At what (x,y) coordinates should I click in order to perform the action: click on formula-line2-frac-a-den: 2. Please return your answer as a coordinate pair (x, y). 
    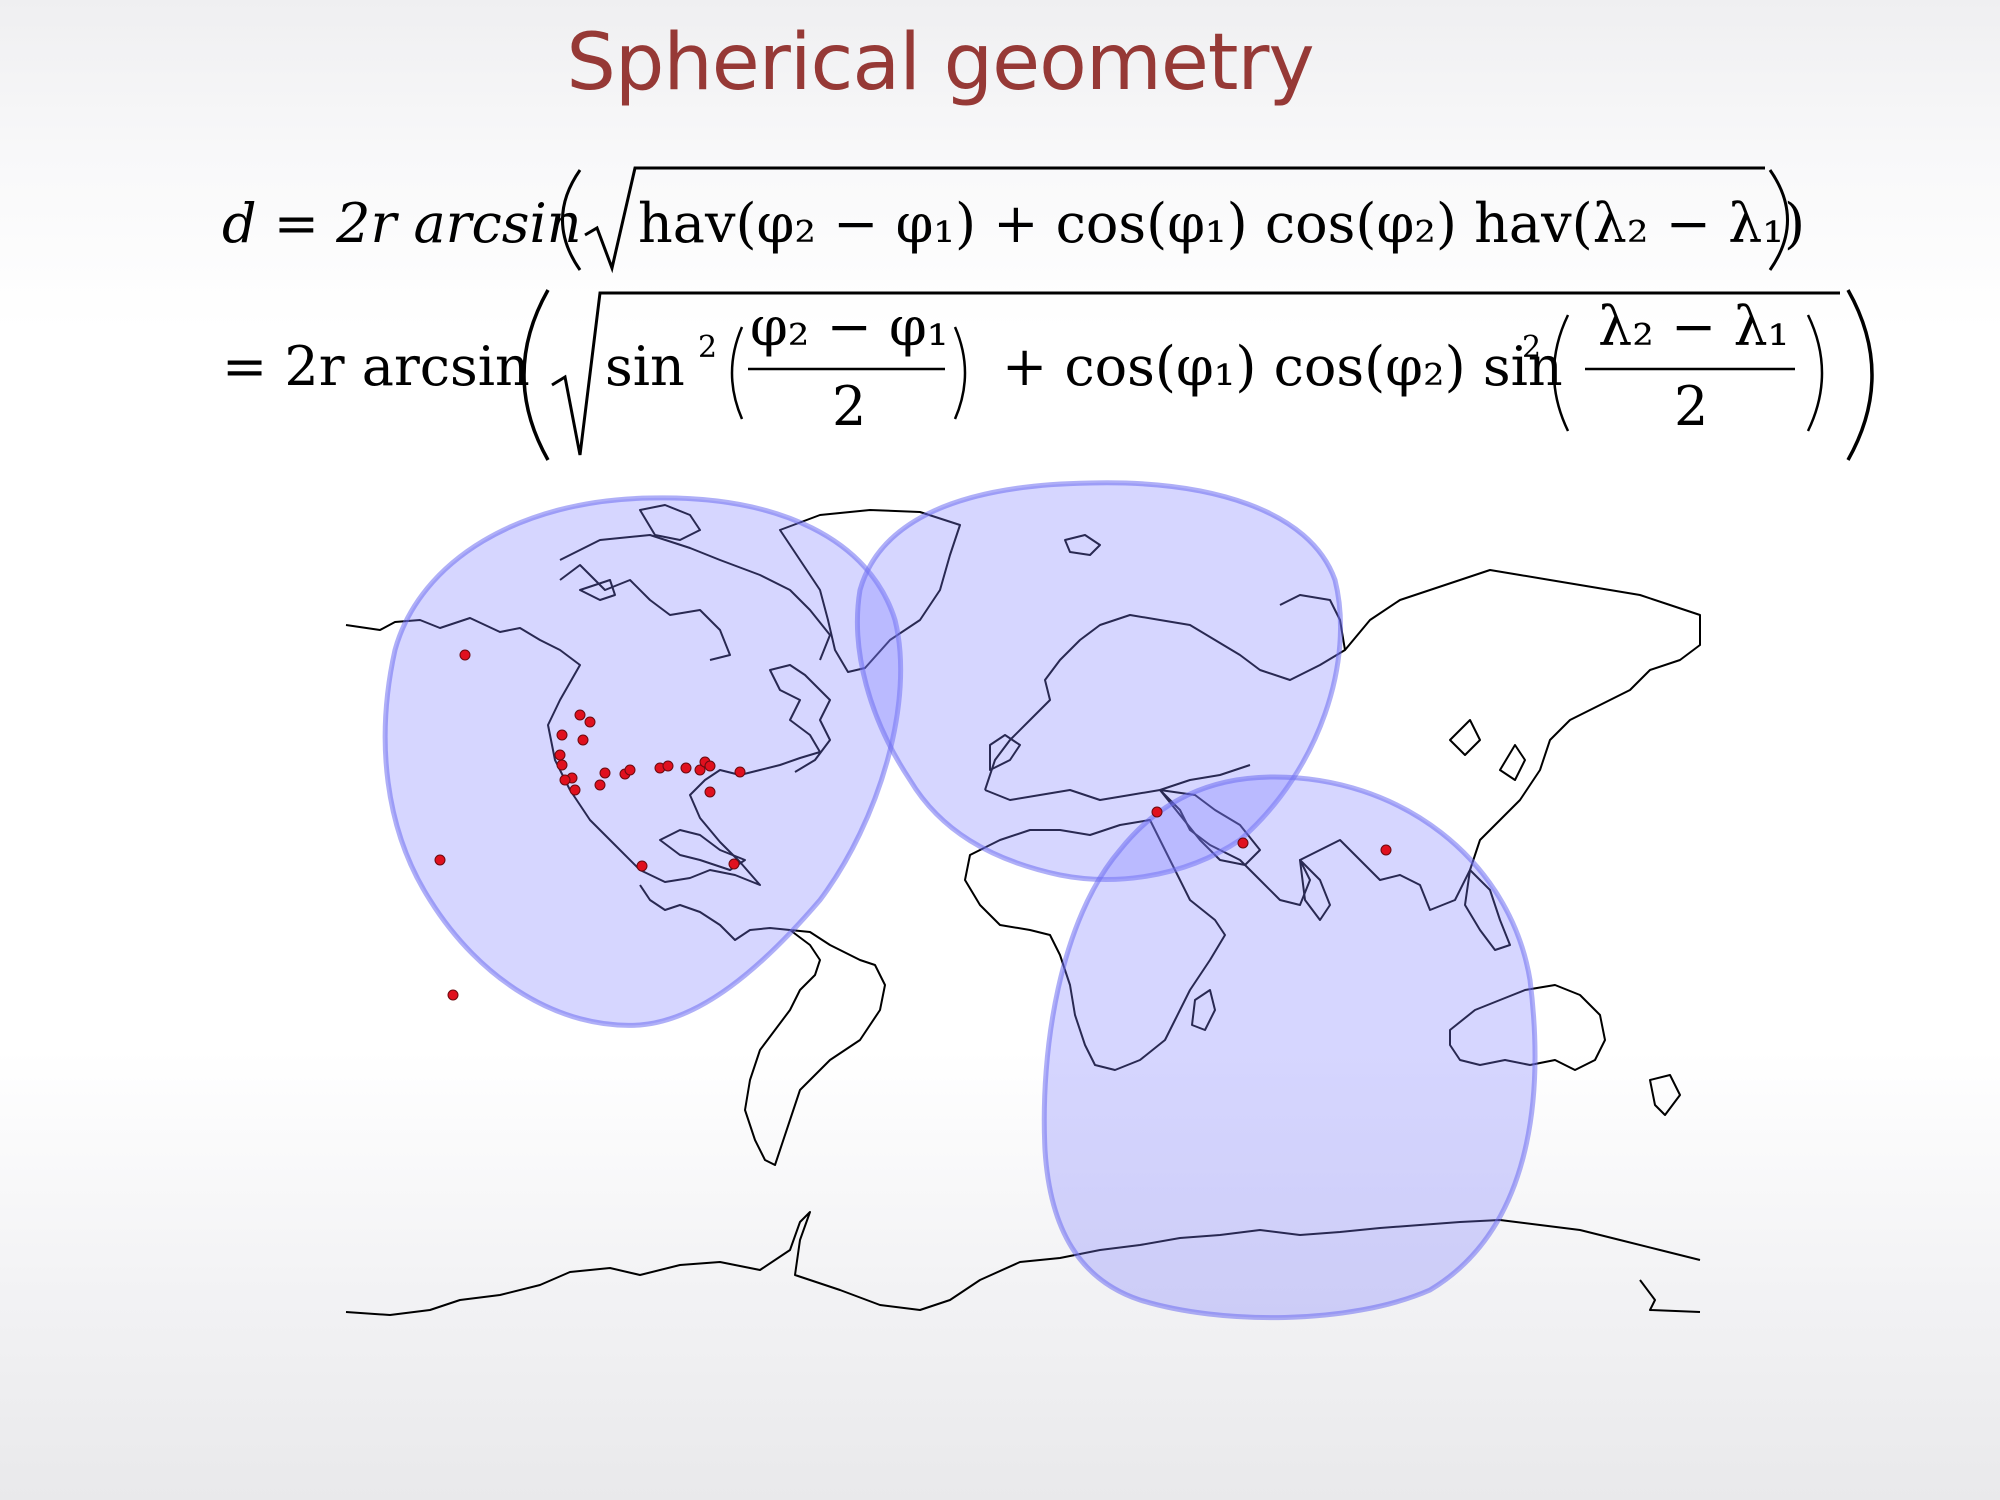
    Looking at the image, I should click on (849, 406).